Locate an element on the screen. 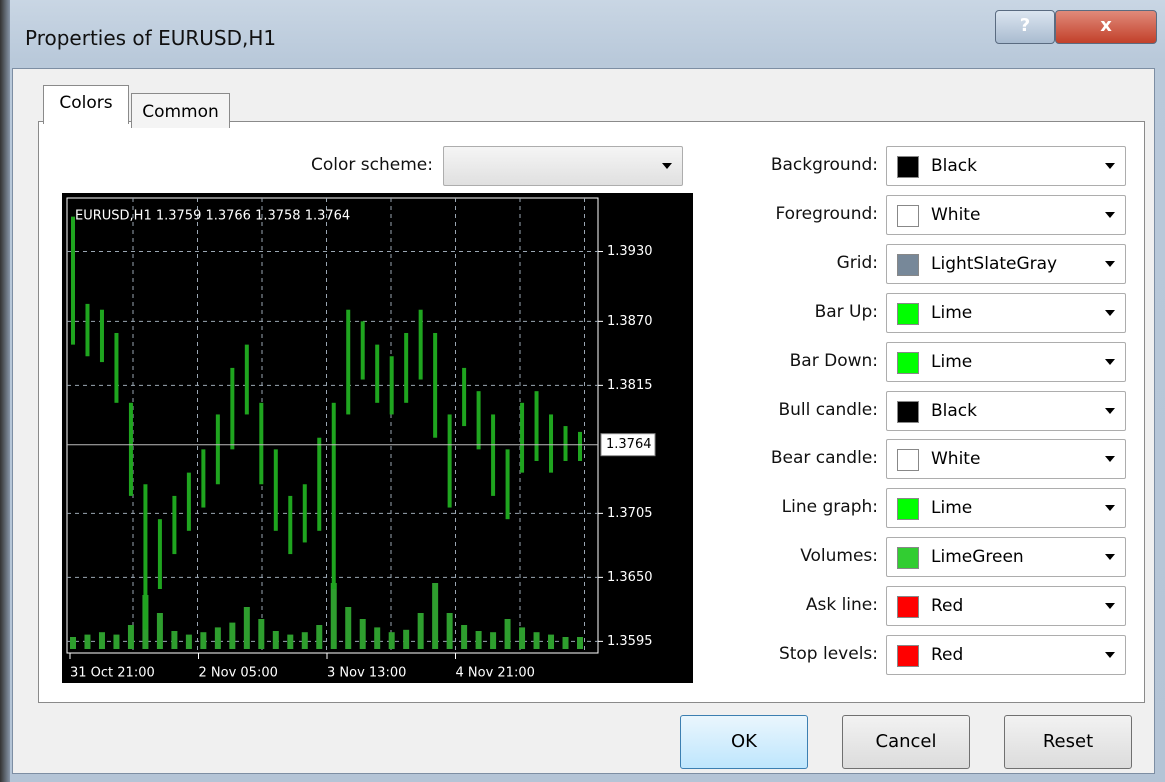 This screenshot has height=782, width=1165. color-combo: LightSlateGray is located at coordinates (1006, 263).